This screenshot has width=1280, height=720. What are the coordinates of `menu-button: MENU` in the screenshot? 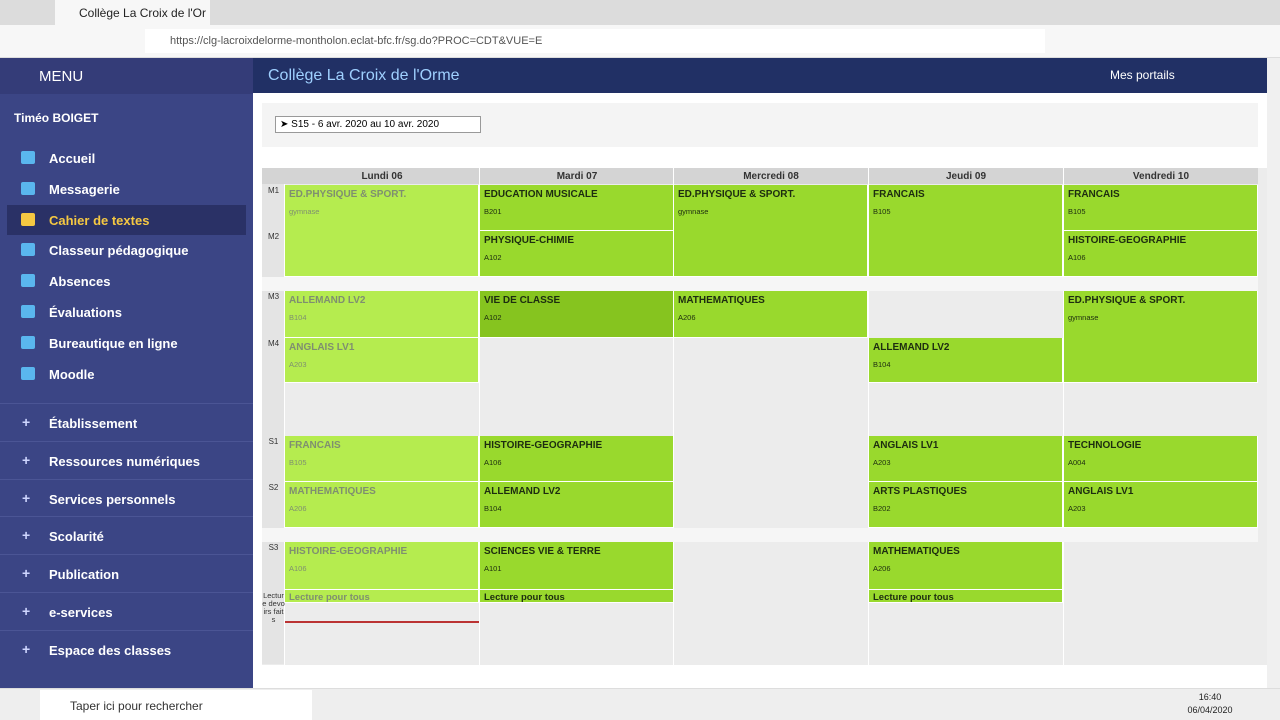 It's located at (126, 76).